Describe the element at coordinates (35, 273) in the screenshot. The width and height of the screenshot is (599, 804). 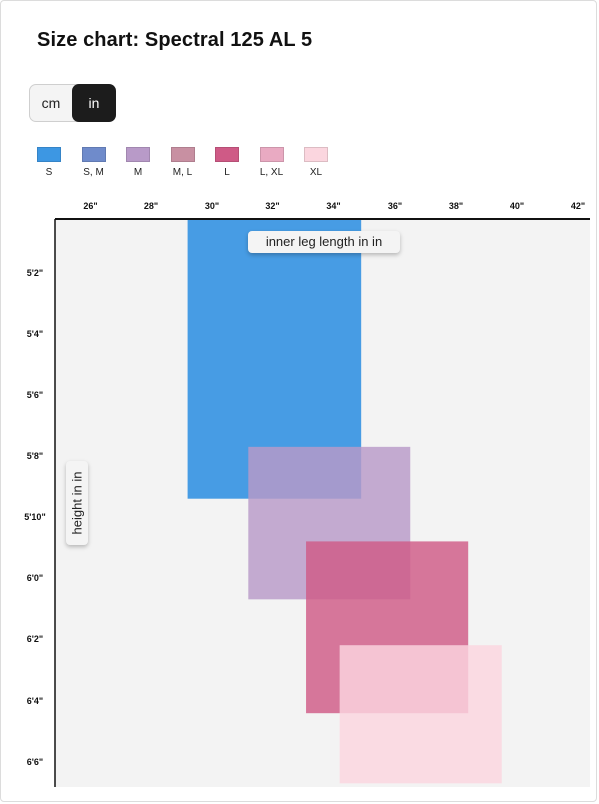
I see `y-tick-label: 5'2"` at that location.